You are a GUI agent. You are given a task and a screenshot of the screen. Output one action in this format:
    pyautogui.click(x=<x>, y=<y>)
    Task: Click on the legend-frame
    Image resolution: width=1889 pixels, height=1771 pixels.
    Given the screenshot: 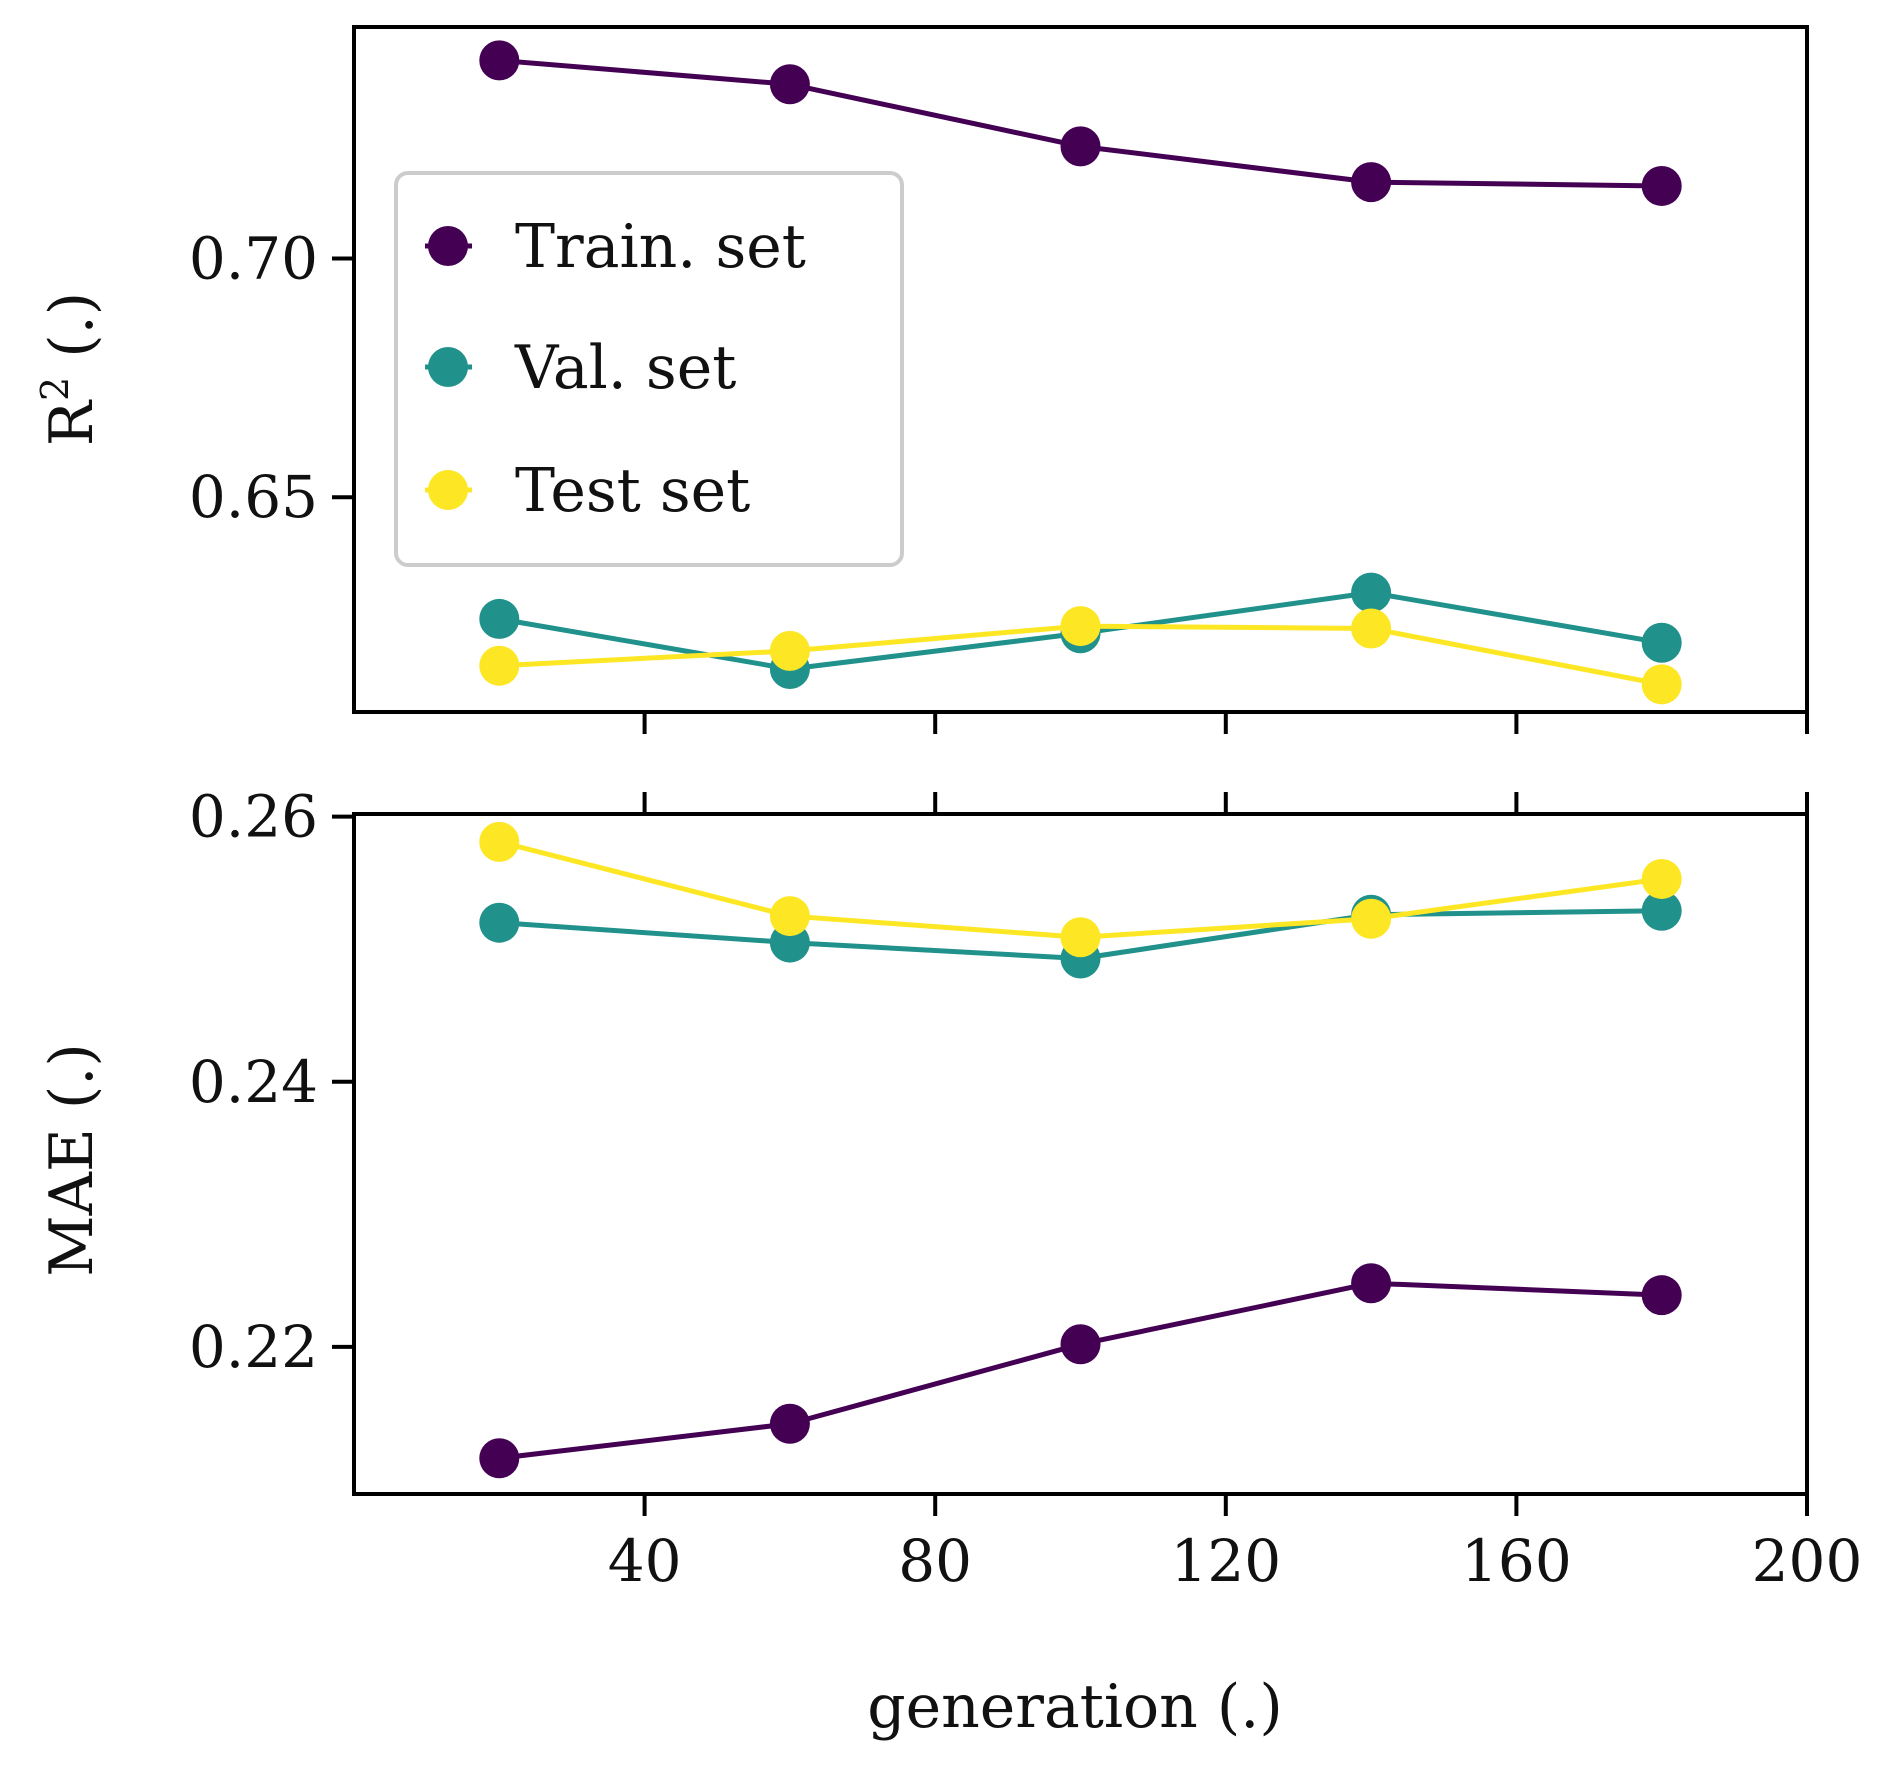 What is the action you would take?
    pyautogui.click(x=649, y=369)
    